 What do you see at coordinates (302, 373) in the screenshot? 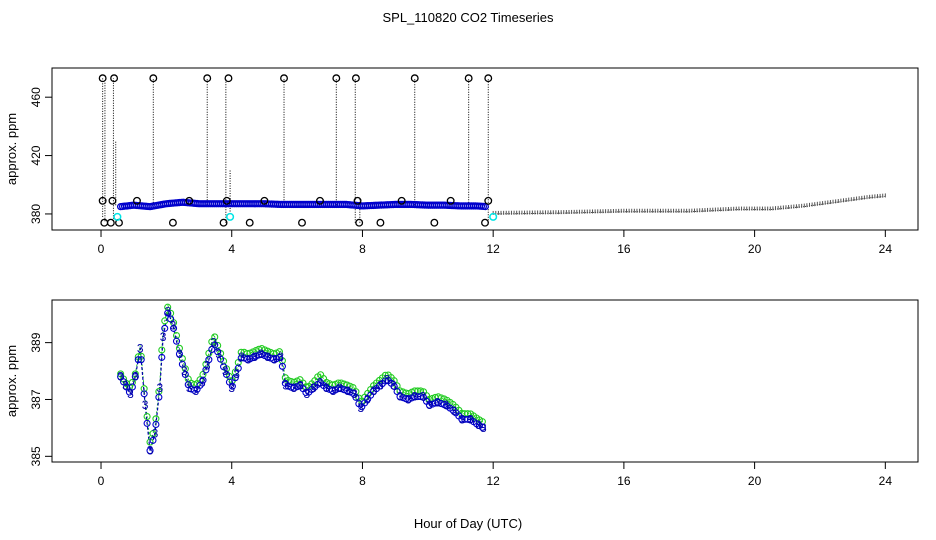
I see `green-series-line` at bounding box center [302, 373].